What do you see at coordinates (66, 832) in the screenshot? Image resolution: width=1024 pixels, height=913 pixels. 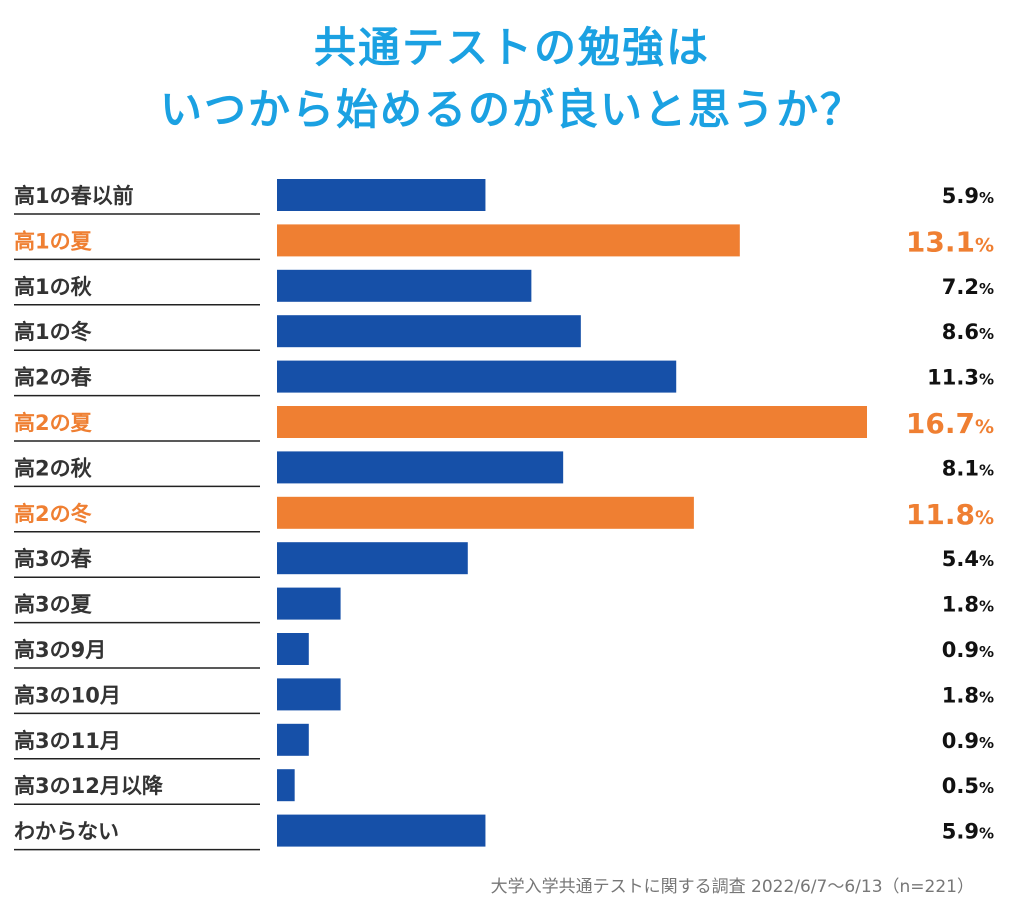 I see `category-label: わからない` at bounding box center [66, 832].